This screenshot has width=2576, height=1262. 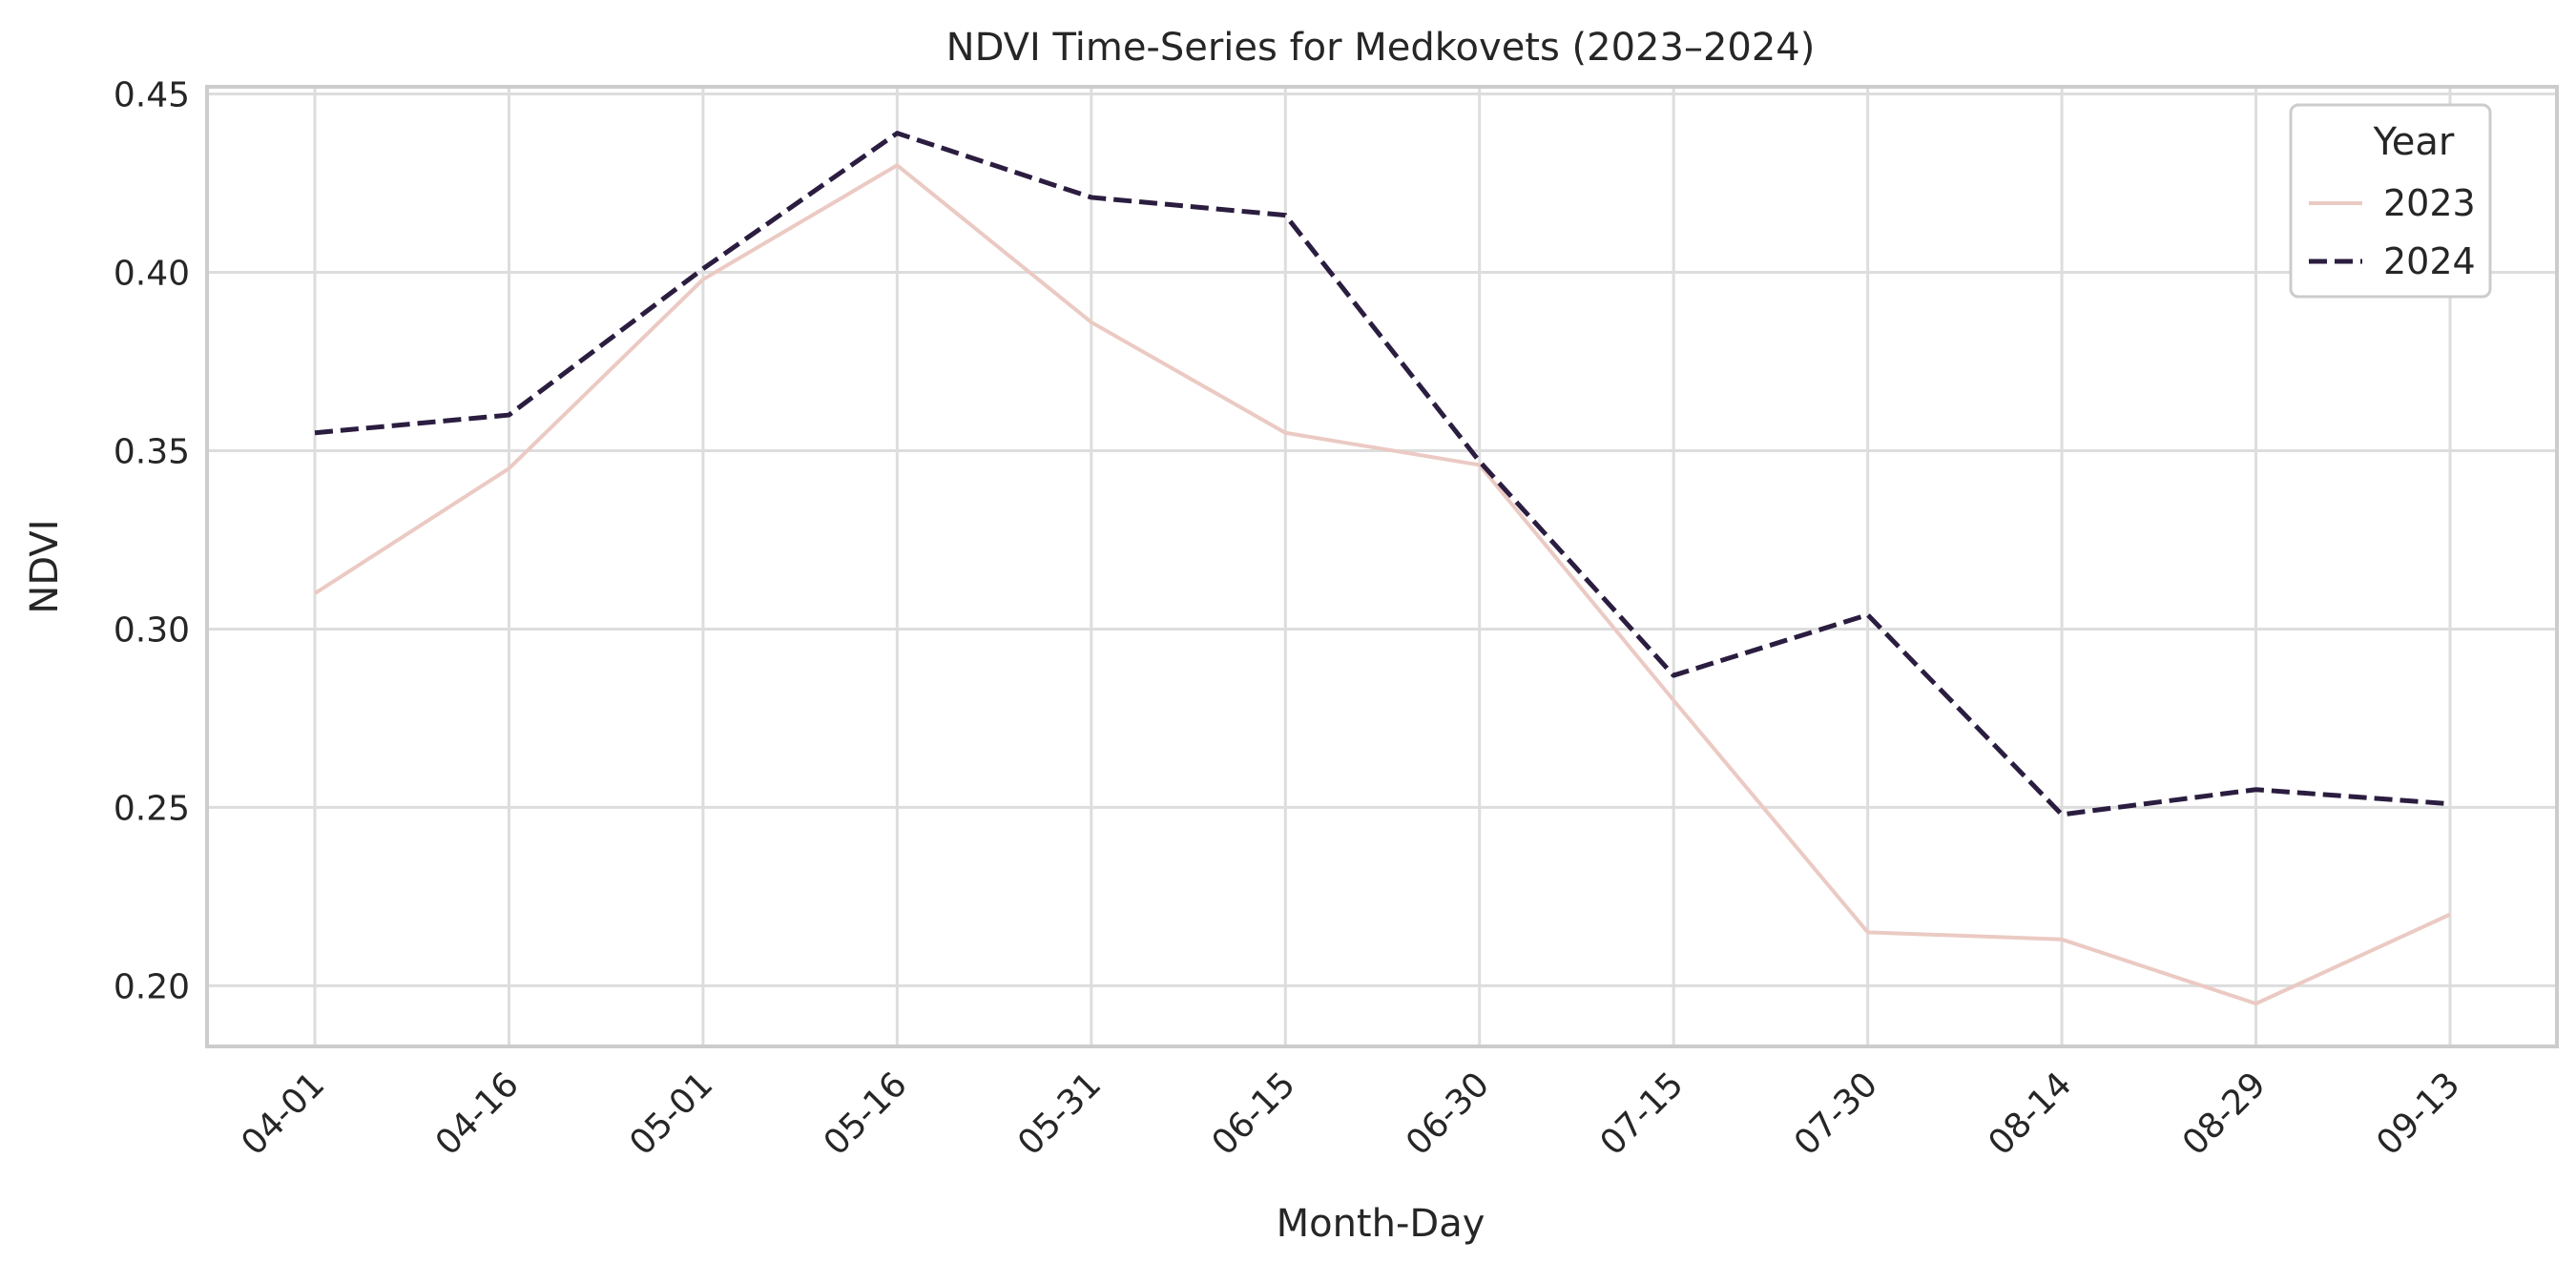 What do you see at coordinates (152, 808) in the screenshot?
I see `y-tick-label: 0.25` at bounding box center [152, 808].